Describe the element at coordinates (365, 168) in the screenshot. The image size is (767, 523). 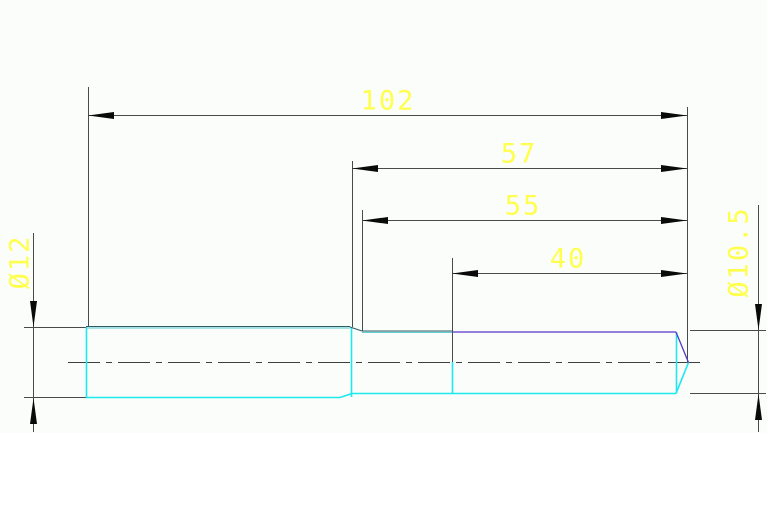
I see `arrow-57-left` at that location.